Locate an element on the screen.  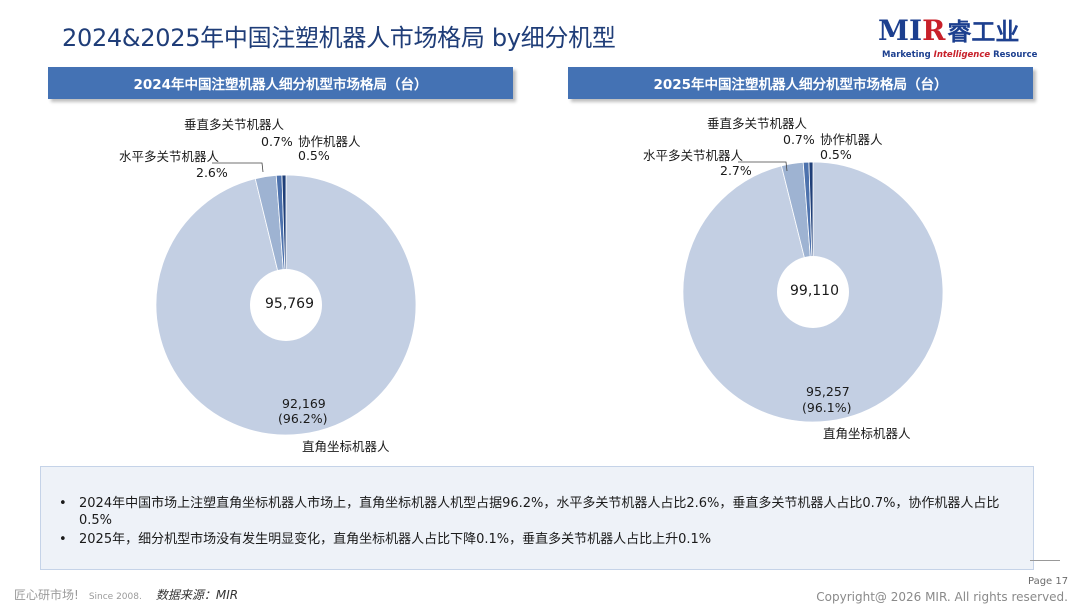
page-title: 2024&2025年中国注塑机器人市场格局 by细分机型 is located at coordinates (339, 38).